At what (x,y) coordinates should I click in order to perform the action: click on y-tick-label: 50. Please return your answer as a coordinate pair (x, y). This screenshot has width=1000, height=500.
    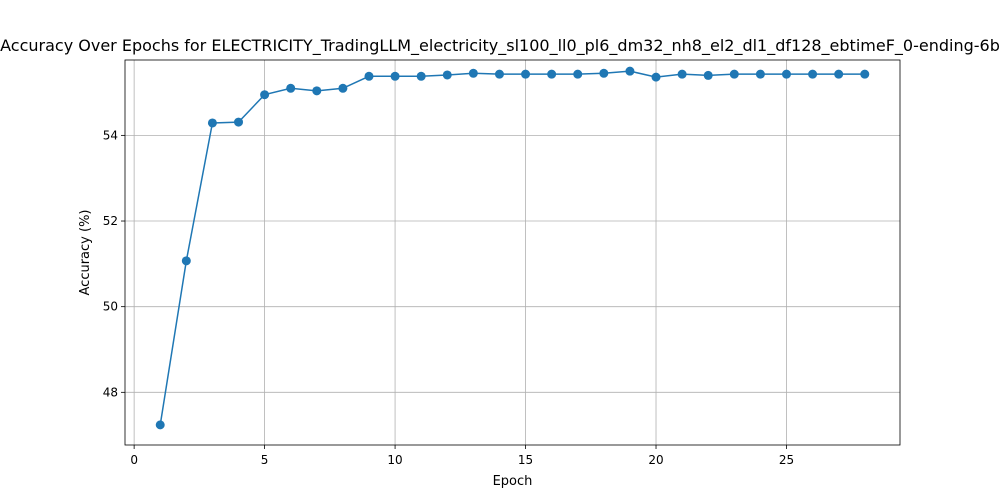
    Looking at the image, I should click on (110, 307).